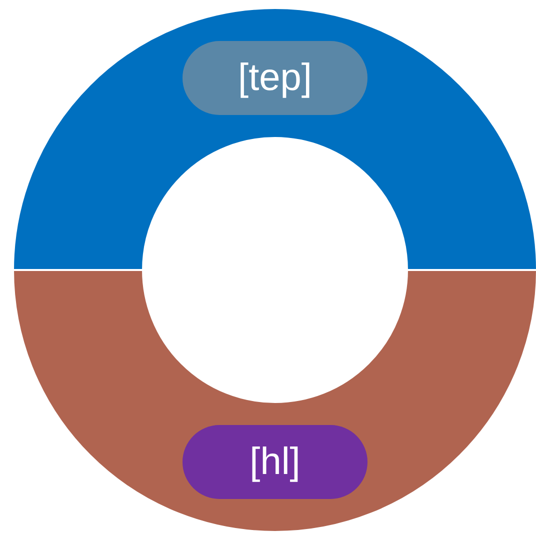 The image size is (536, 535). I want to click on slice-label: [tep], so click(275, 78).